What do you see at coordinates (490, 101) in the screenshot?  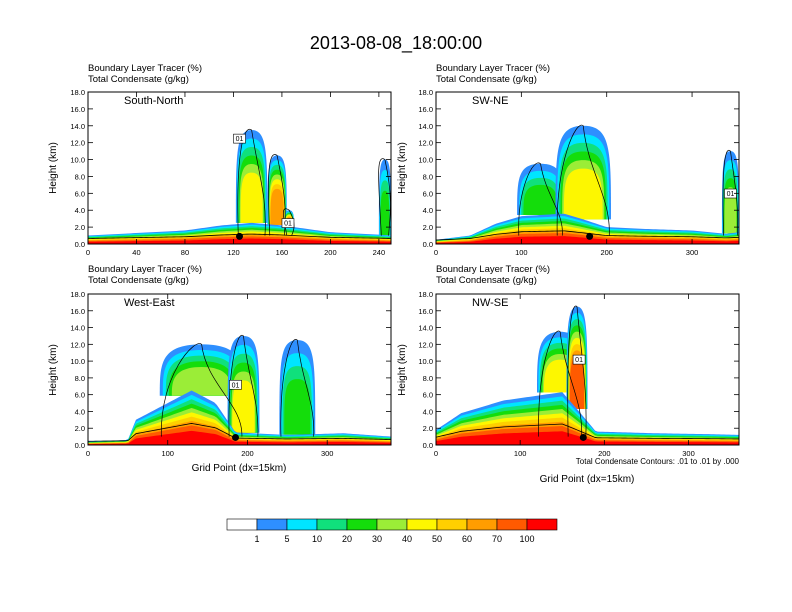 I see `panel-region-label: SW-NE` at bounding box center [490, 101].